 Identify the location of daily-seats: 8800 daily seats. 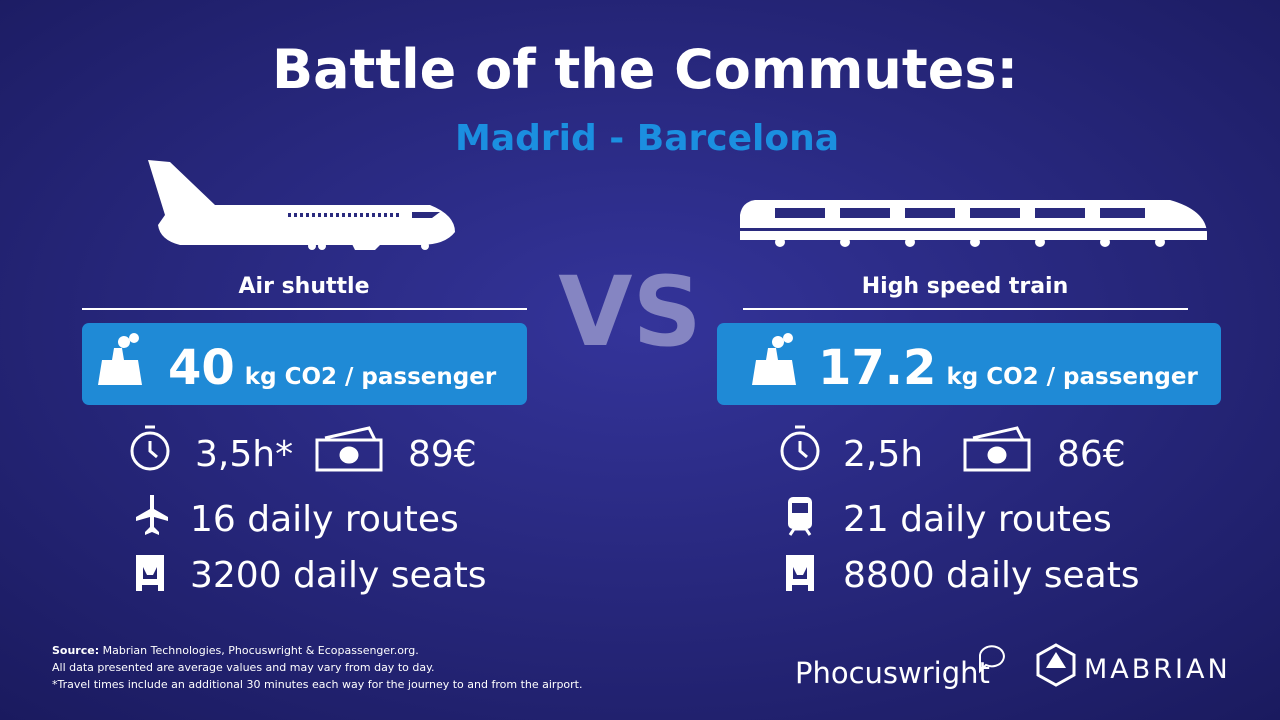
(991, 575).